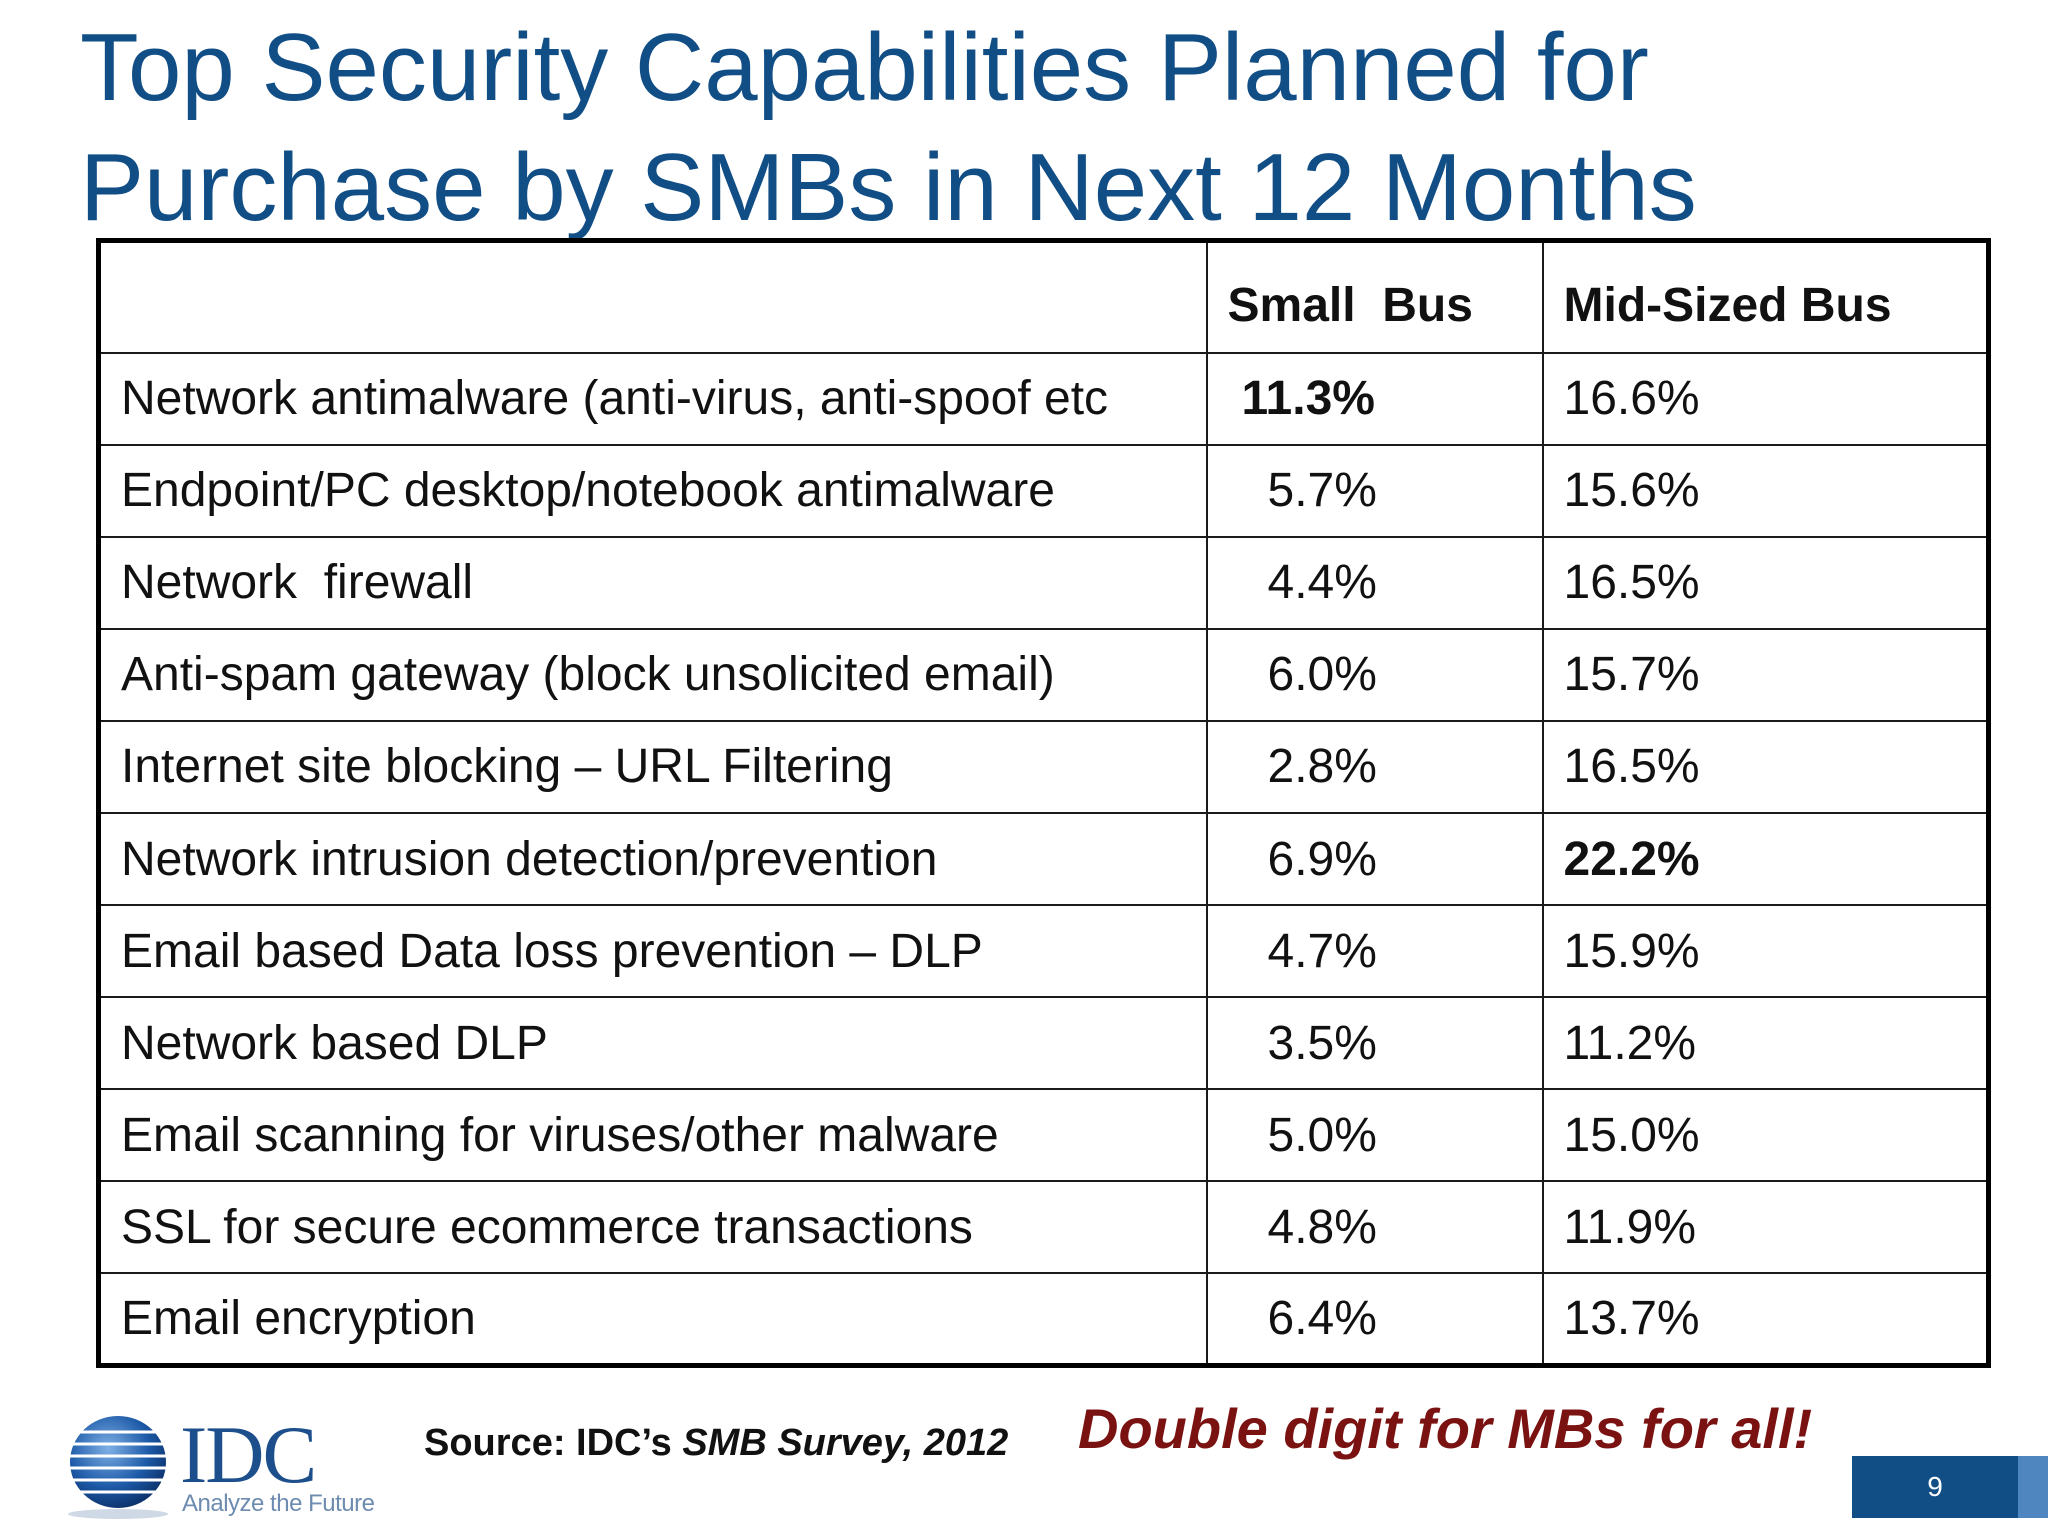 This screenshot has width=2048, height=1536. I want to click on mid-bus-value: 13.7%, so click(1765, 1319).